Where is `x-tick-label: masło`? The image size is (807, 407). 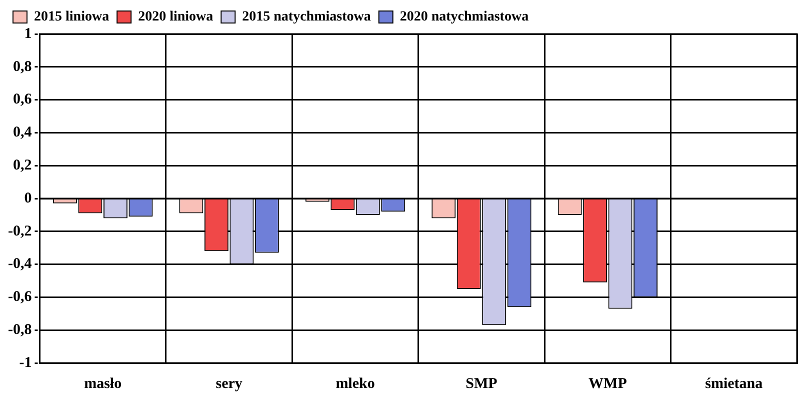
x-tick-label: masło is located at coordinates (103, 384).